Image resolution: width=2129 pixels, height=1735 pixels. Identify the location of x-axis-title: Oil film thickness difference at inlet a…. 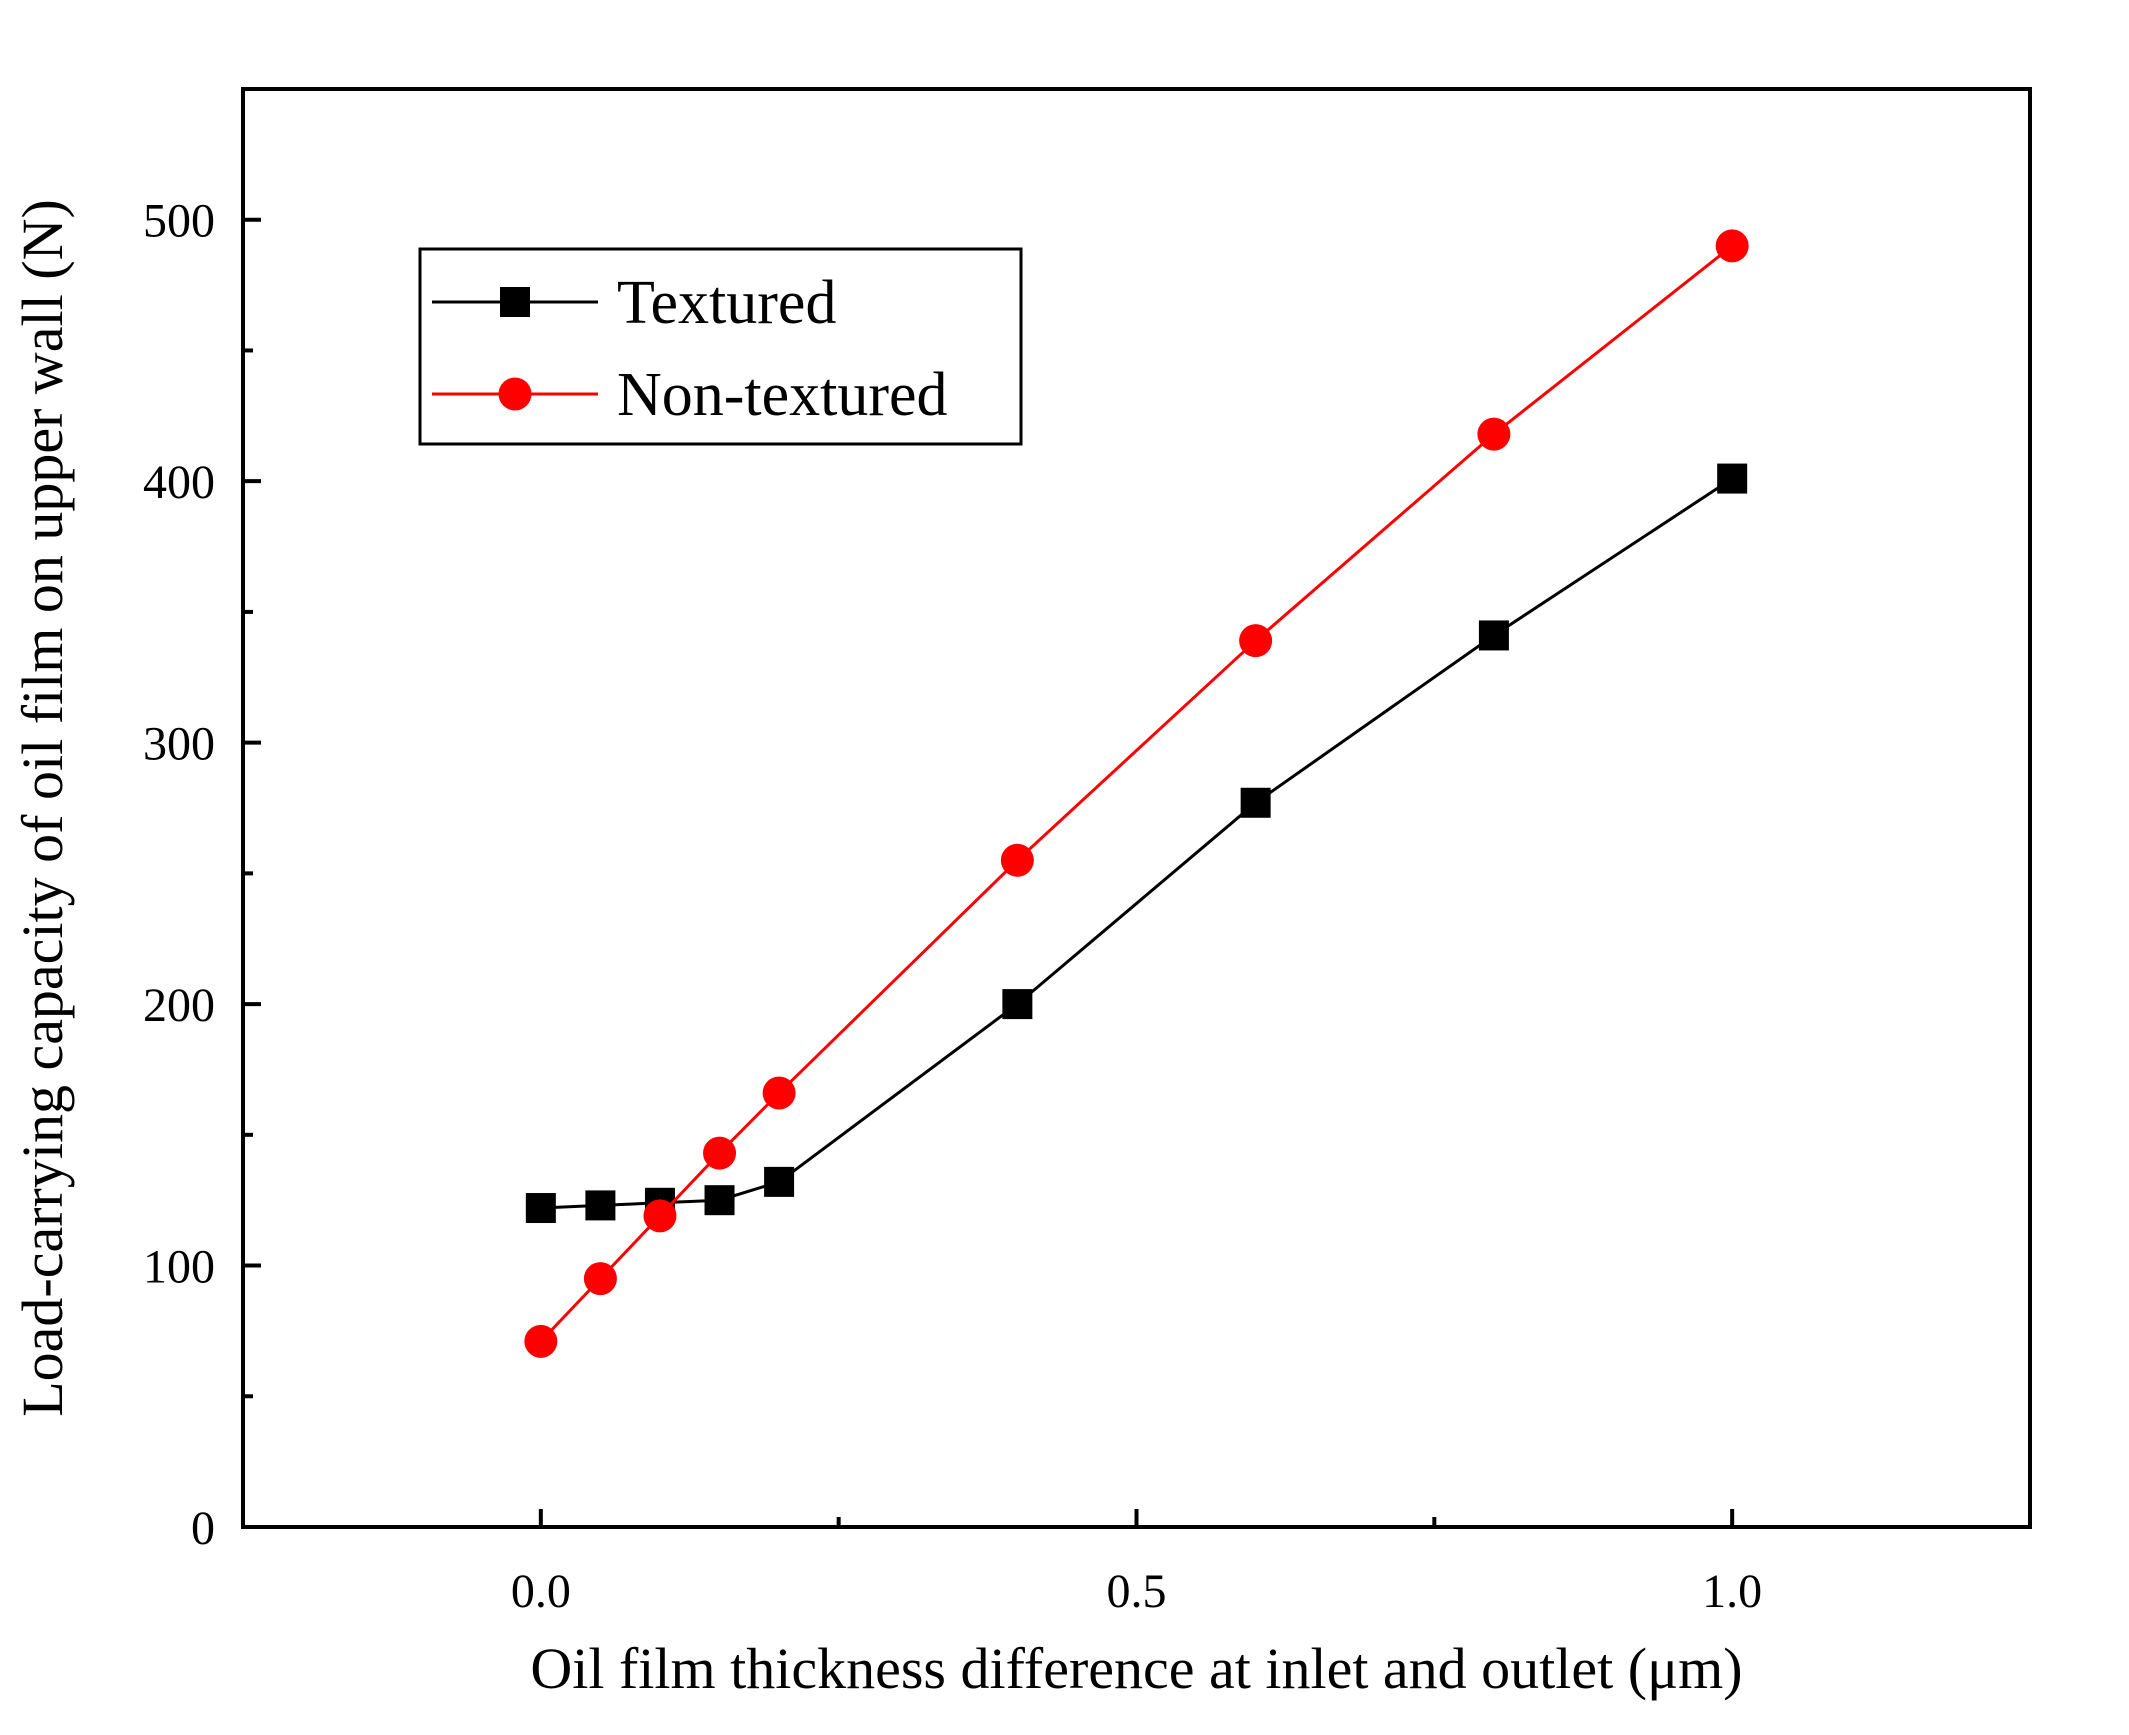
(1136, 1668).